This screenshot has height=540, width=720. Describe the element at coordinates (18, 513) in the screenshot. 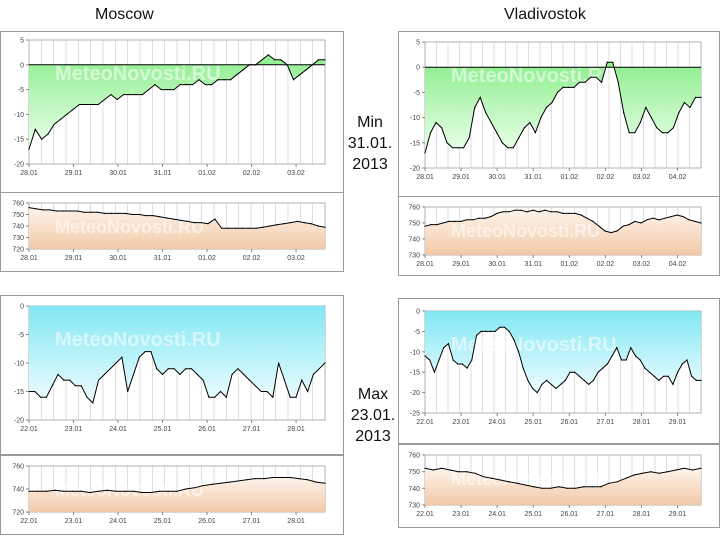

I see `y-tick-label: 720` at that location.